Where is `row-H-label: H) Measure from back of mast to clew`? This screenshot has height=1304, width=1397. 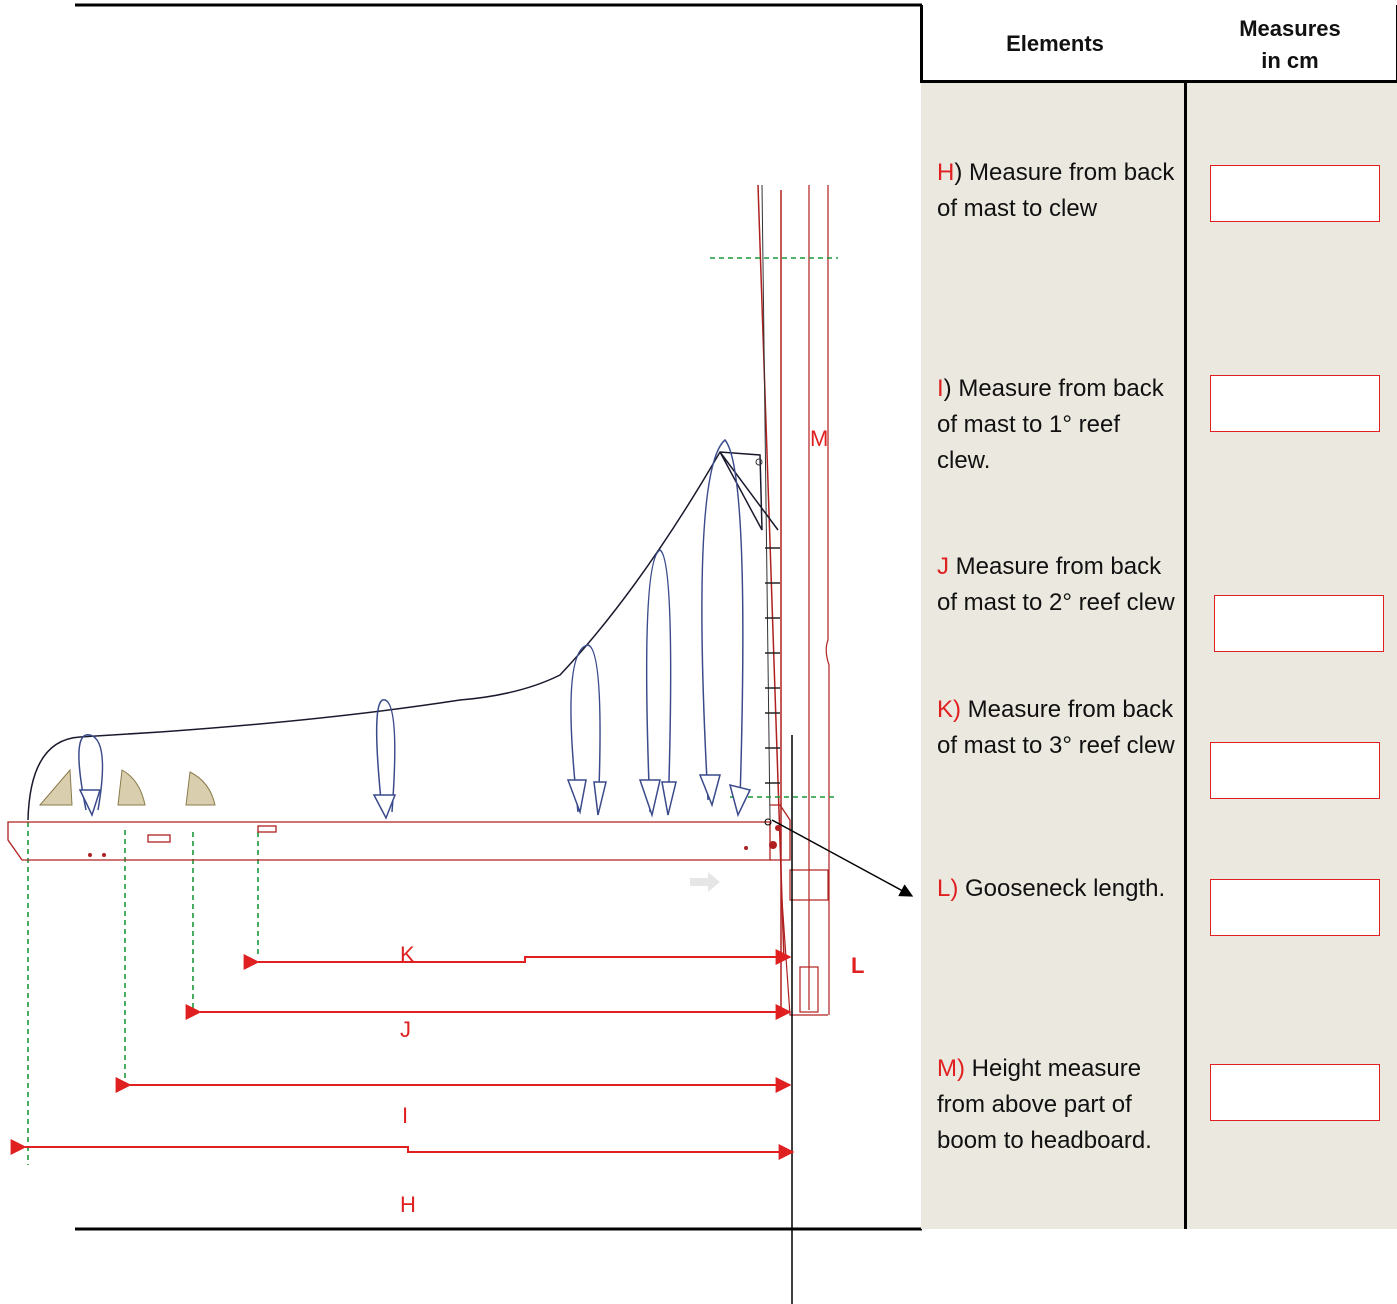 row-H-label: H) Measure from back of mast to clew is located at coordinates (1057, 191).